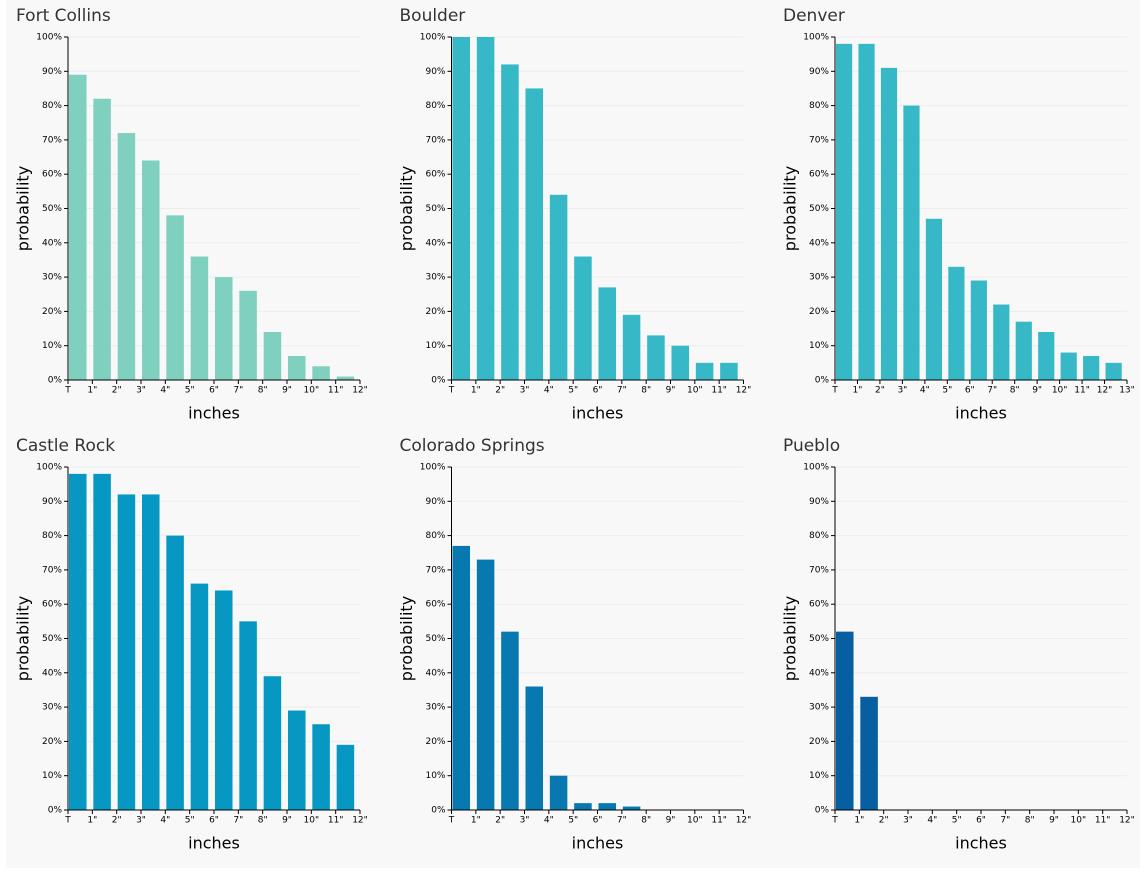 This screenshot has height=872, width=1146. Describe the element at coordinates (908, 821) in the screenshot. I see `x-tick-label: 3"` at that location.